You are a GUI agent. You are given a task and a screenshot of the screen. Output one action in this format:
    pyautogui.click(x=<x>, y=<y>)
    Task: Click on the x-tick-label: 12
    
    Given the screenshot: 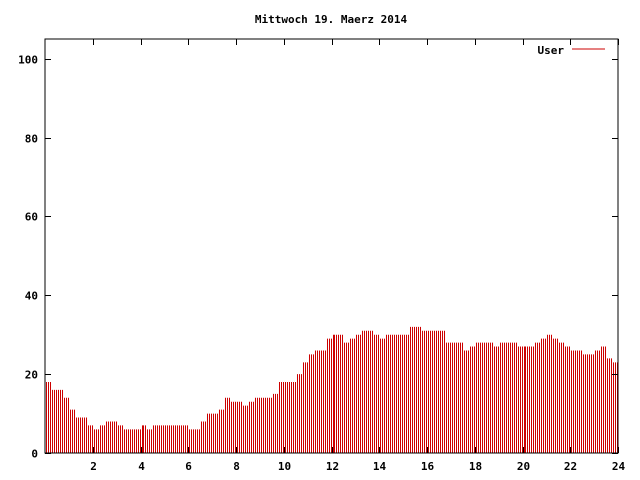 What is the action you would take?
    pyautogui.click(x=332, y=466)
    